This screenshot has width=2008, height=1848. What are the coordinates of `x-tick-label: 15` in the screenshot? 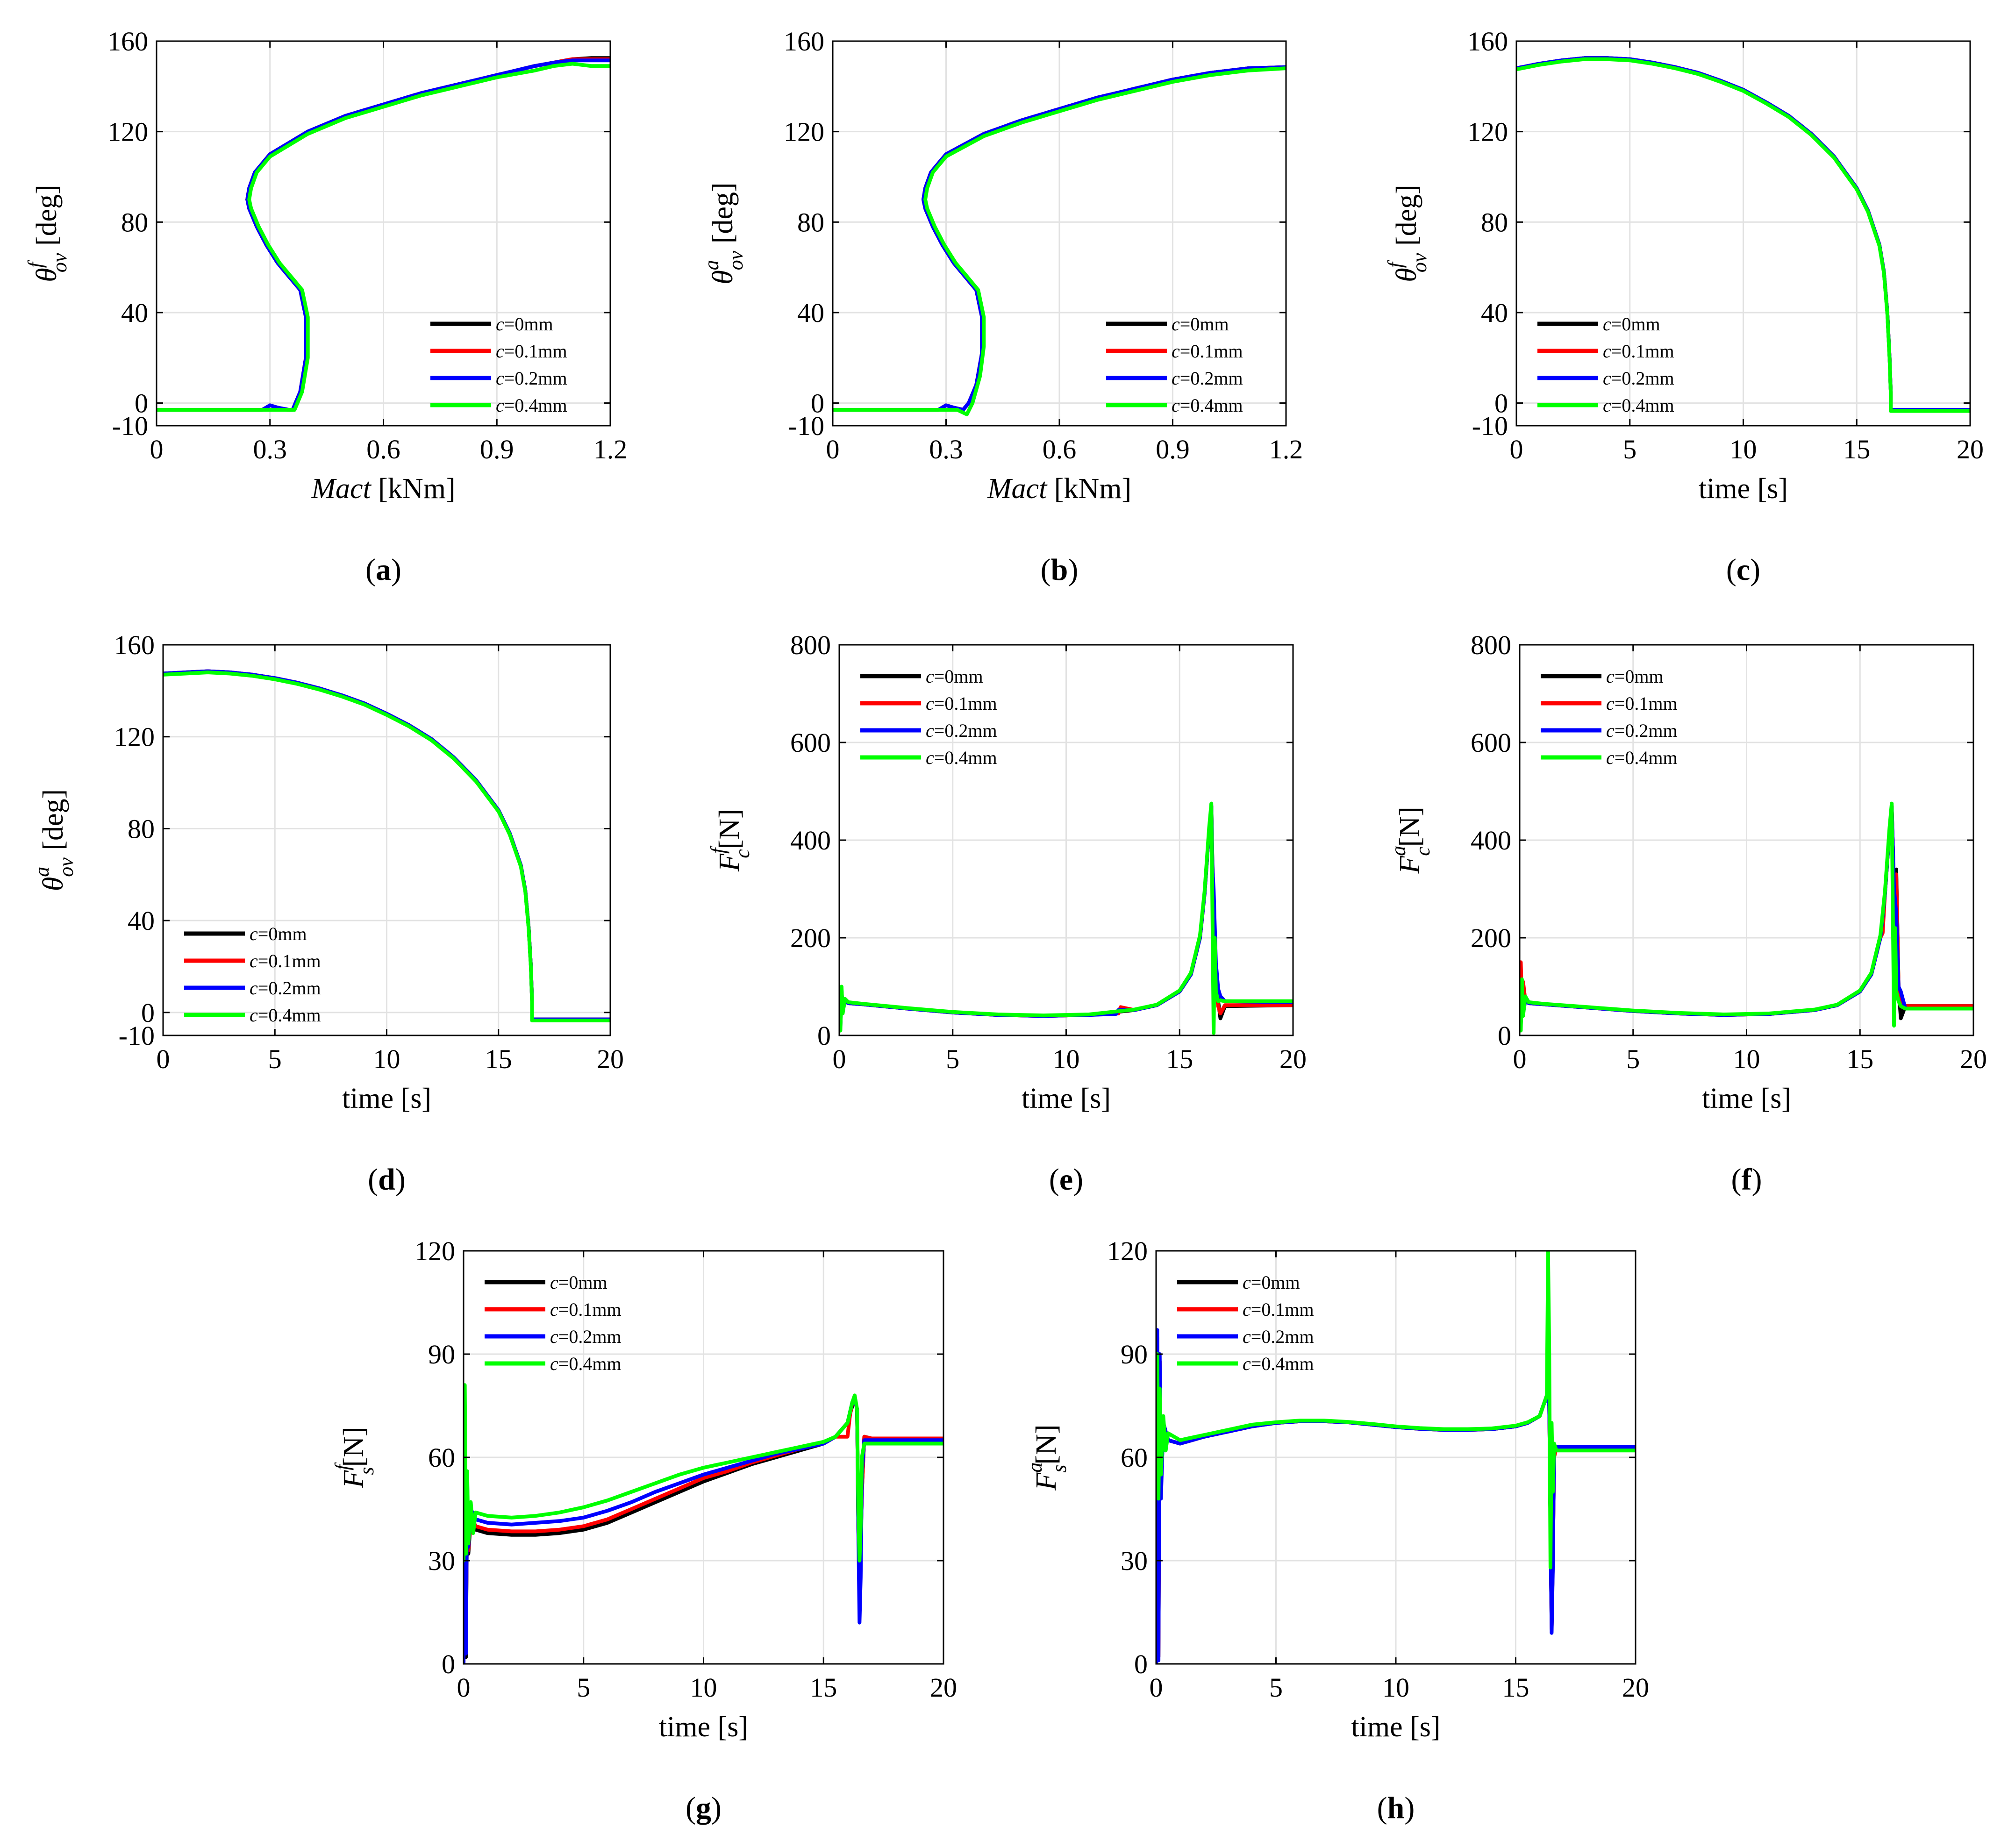 It's located at (1857, 449).